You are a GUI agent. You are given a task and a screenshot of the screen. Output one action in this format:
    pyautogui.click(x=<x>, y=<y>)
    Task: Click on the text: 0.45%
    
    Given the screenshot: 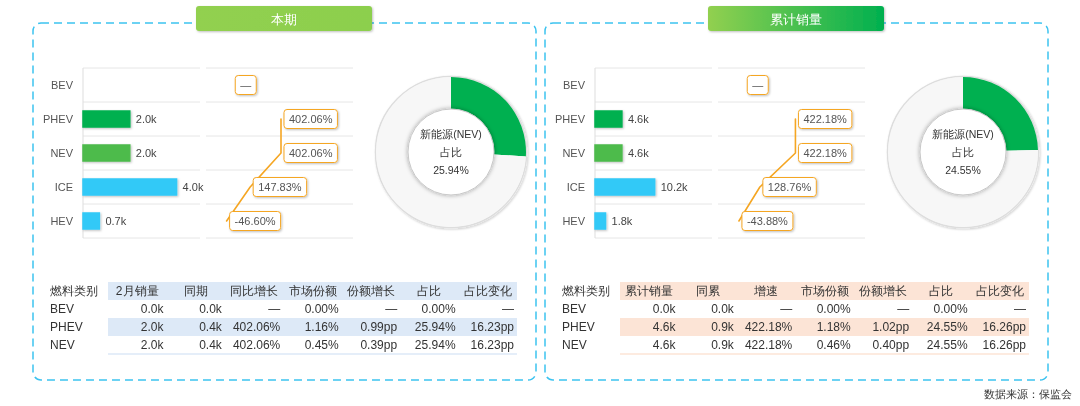 What is the action you would take?
    pyautogui.click(x=321, y=345)
    